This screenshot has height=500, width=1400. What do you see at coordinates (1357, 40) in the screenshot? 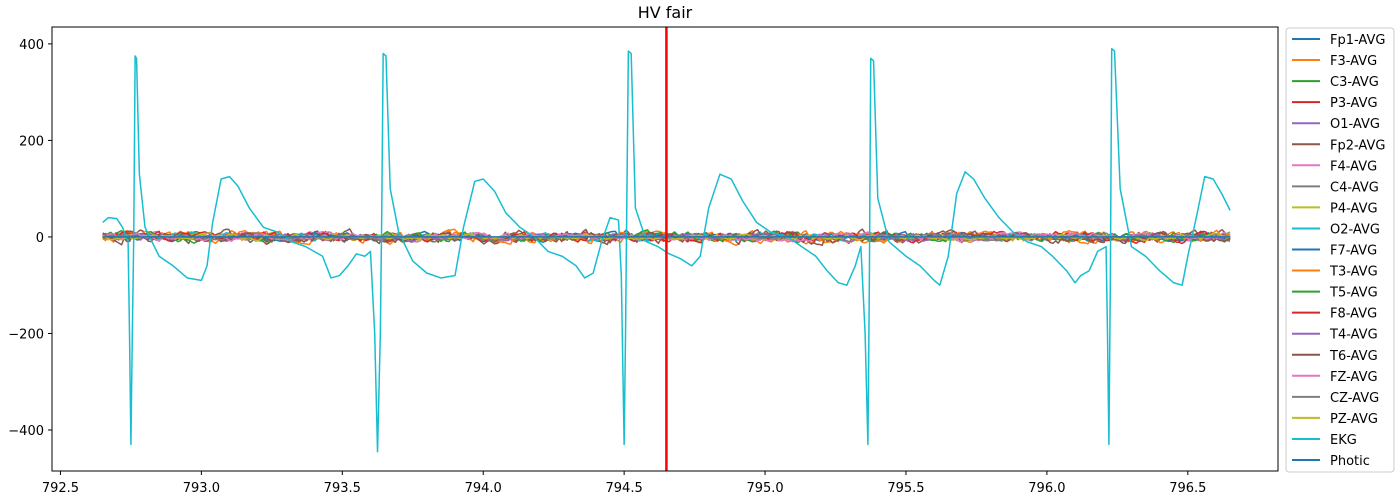
I see `legend-label: Fp1-AVG` at bounding box center [1357, 40].